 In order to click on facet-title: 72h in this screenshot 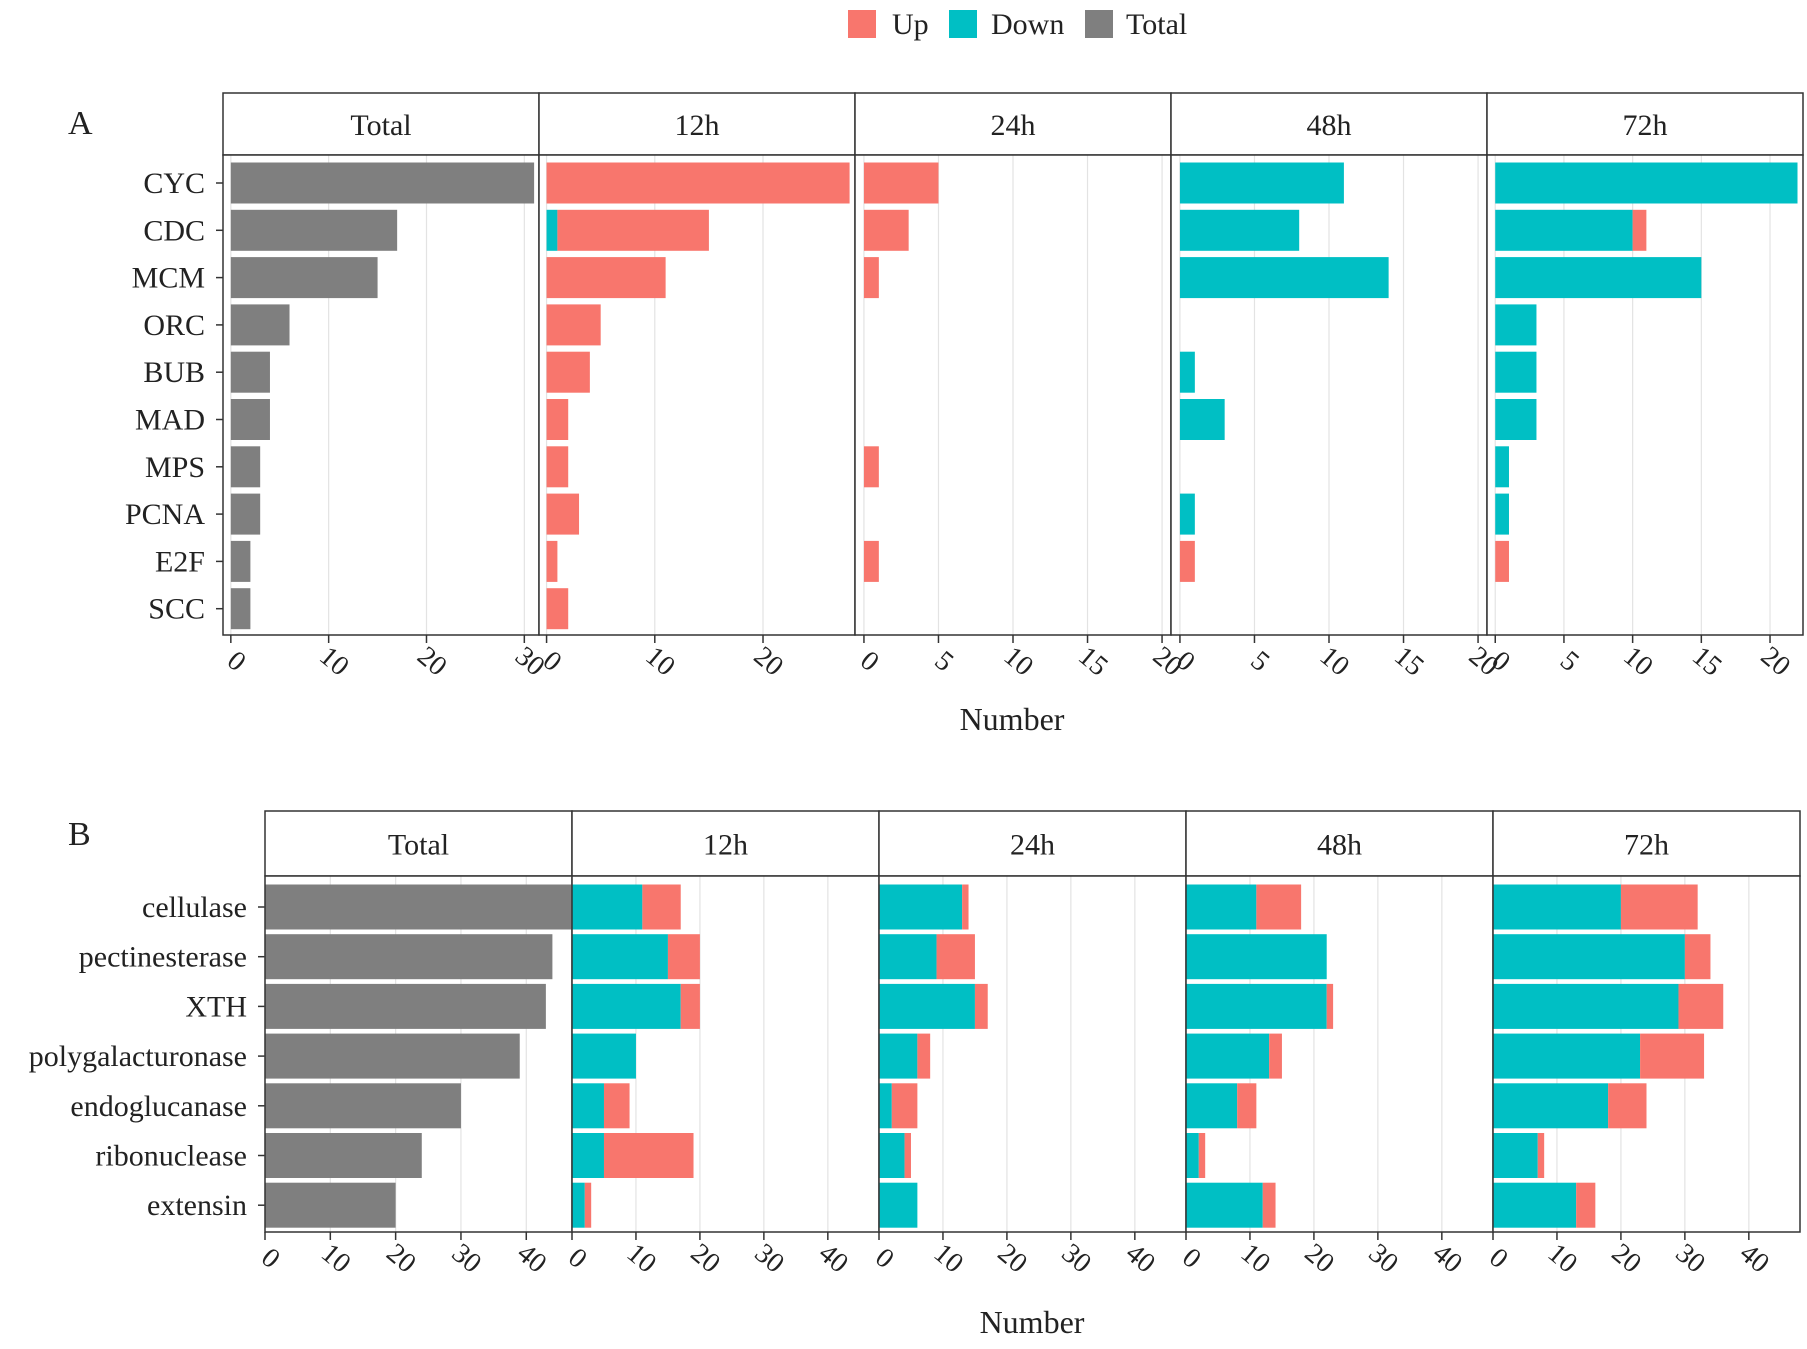, I will do `click(1646, 845)`.